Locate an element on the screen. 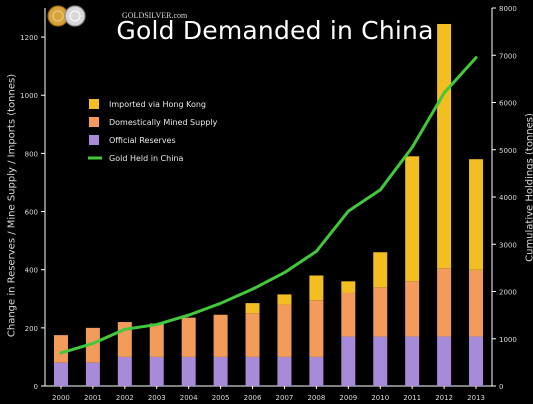 The width and height of the screenshot is (533, 404). legend-label-domestically-mined-supply: Domestically Mined Supply is located at coordinates (163, 122).